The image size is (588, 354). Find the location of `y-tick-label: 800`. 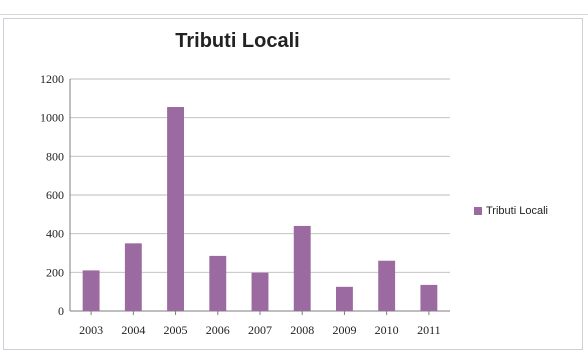

y-tick-label: 800 is located at coordinates (55, 156).